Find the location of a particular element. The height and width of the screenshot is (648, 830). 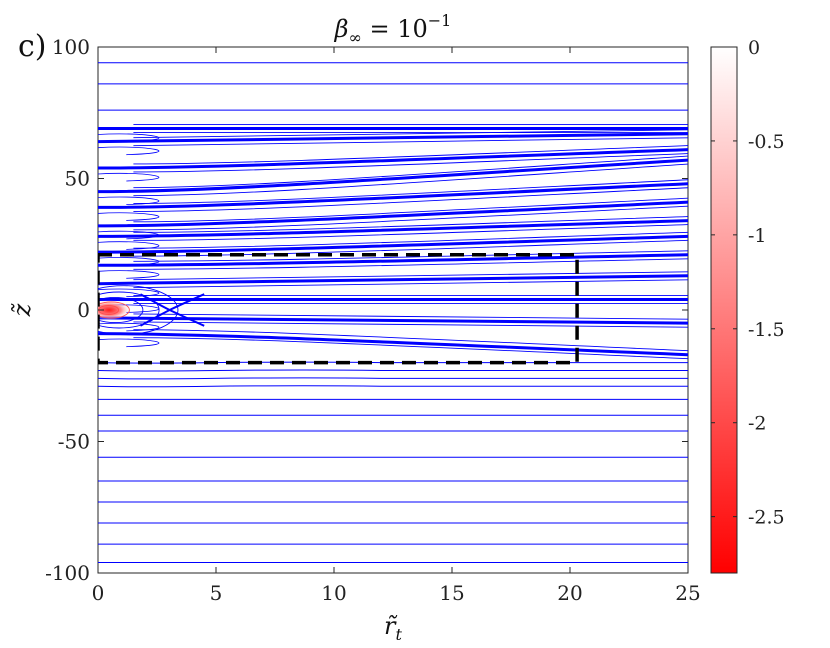

x-tick-label: 25 is located at coordinates (687, 593).